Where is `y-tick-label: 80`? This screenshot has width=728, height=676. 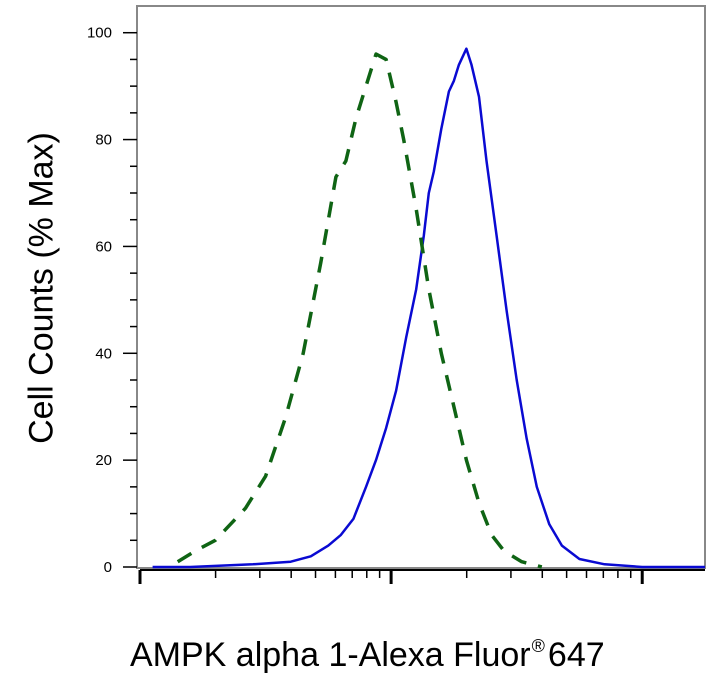
y-tick-label: 80 is located at coordinates (103, 140).